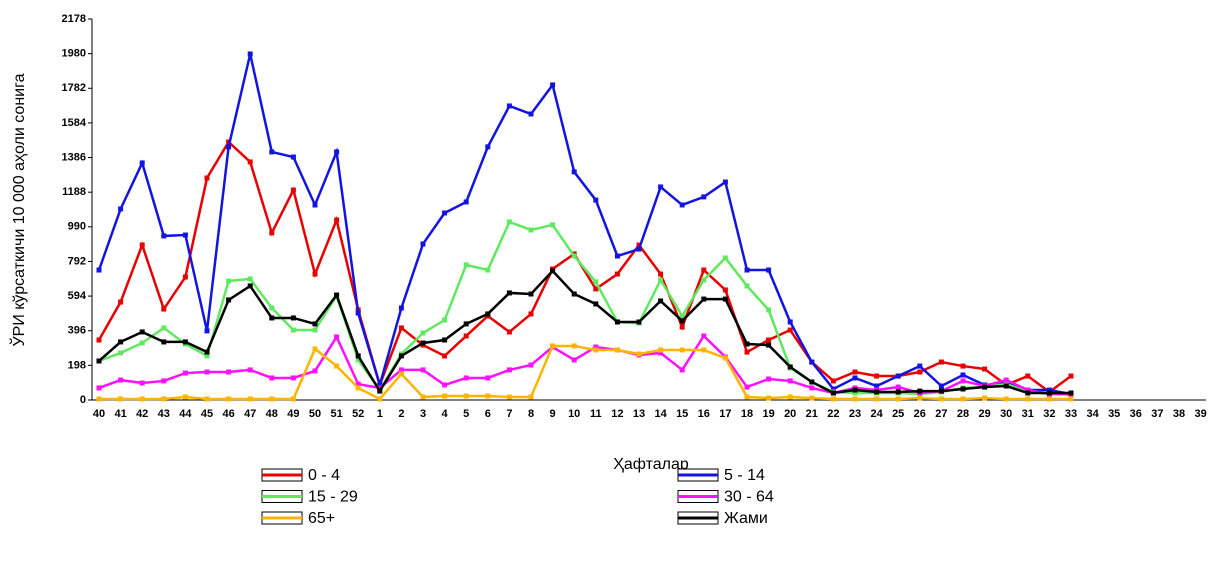 The width and height of the screenshot is (1211, 577). Describe the element at coordinates (77, 261) in the screenshot. I see `y-tick-label: 792` at that location.